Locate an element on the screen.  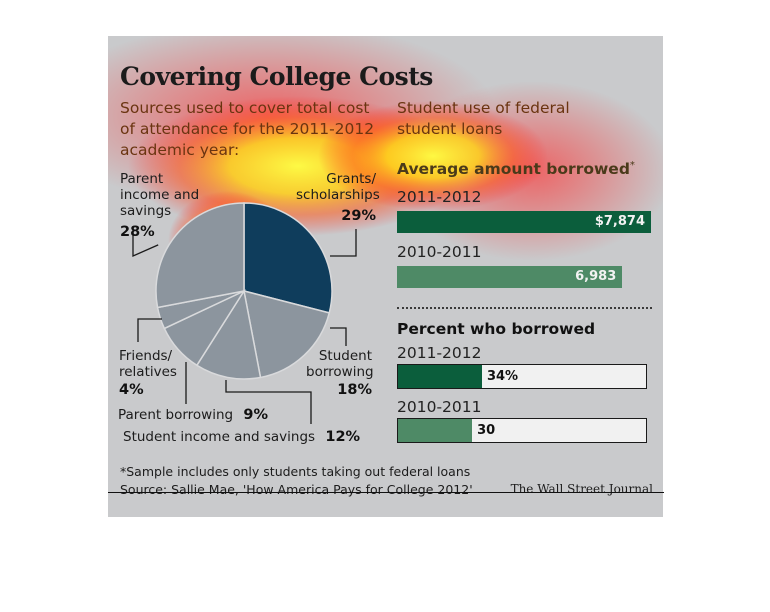
pie-label-parent-income: Parent income and savings 28% is located at coordinates (167, 205).